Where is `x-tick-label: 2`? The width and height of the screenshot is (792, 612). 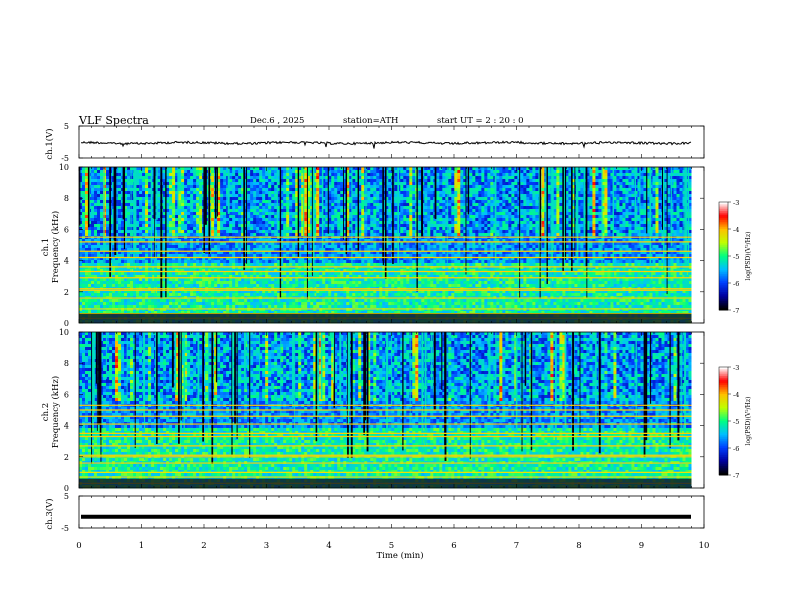 x-tick-label: 2 is located at coordinates (203, 546).